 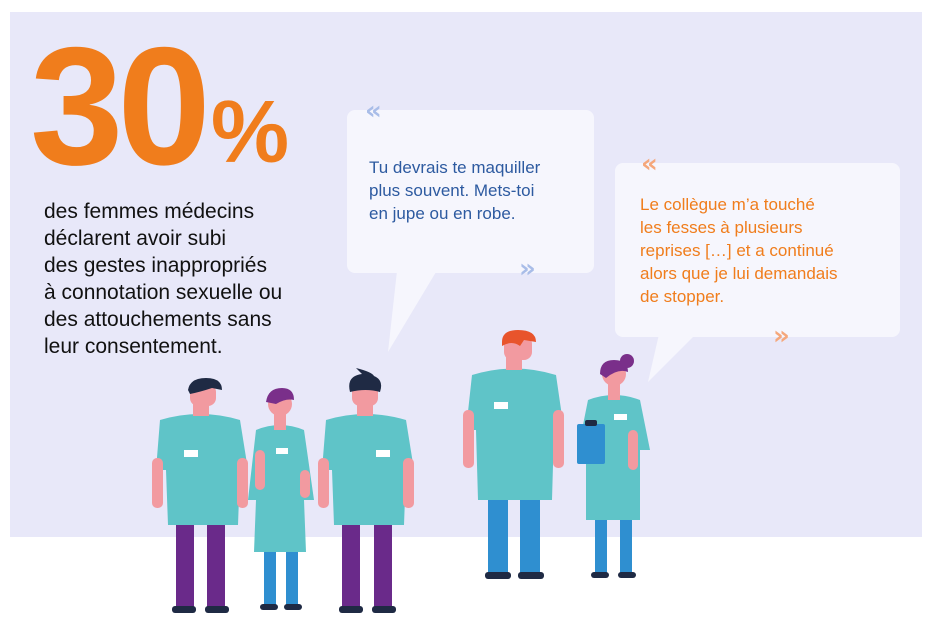 I want to click on headline-stat: 30%, so click(x=159, y=120).